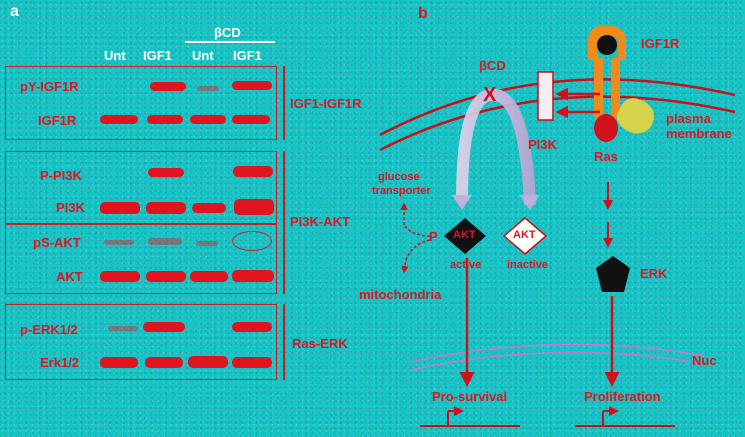  Describe the element at coordinates (492, 65) in the screenshot. I see `bcd-label: βCD` at that location.